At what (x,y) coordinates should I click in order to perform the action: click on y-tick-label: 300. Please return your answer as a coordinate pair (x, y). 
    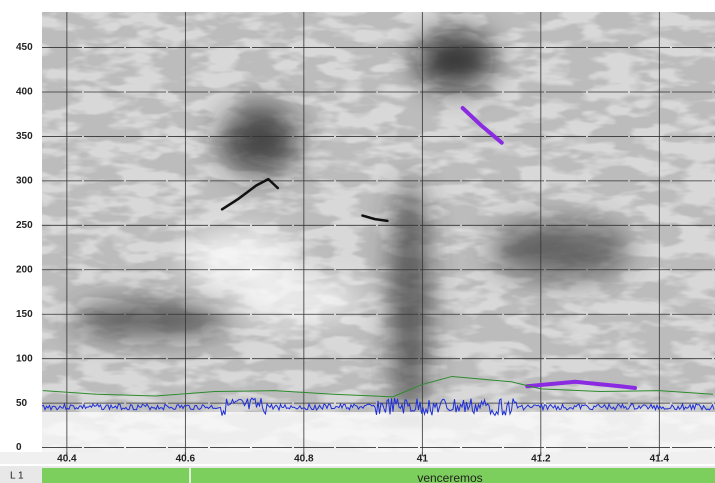
    Looking at the image, I should click on (24, 181).